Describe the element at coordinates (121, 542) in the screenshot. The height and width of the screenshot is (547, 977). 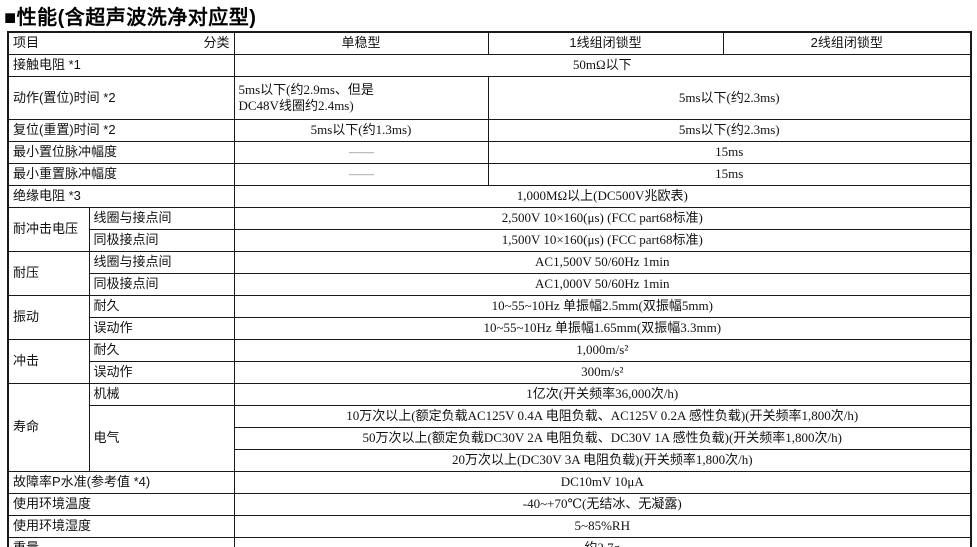
I see `row-label: 重量` at that location.